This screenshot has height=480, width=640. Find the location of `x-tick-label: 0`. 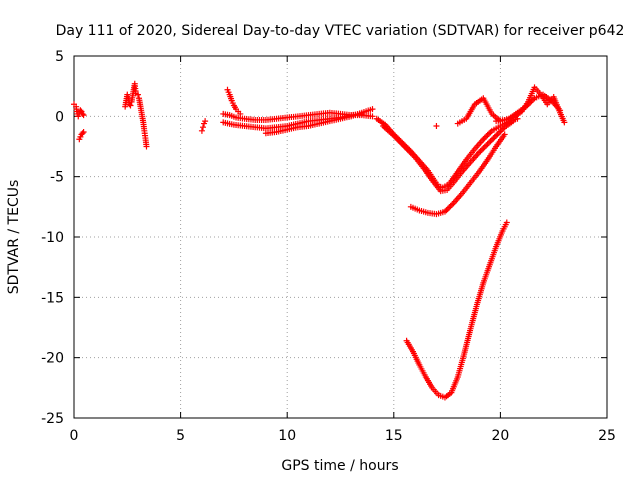

x-tick-label: 0 is located at coordinates (74, 436).